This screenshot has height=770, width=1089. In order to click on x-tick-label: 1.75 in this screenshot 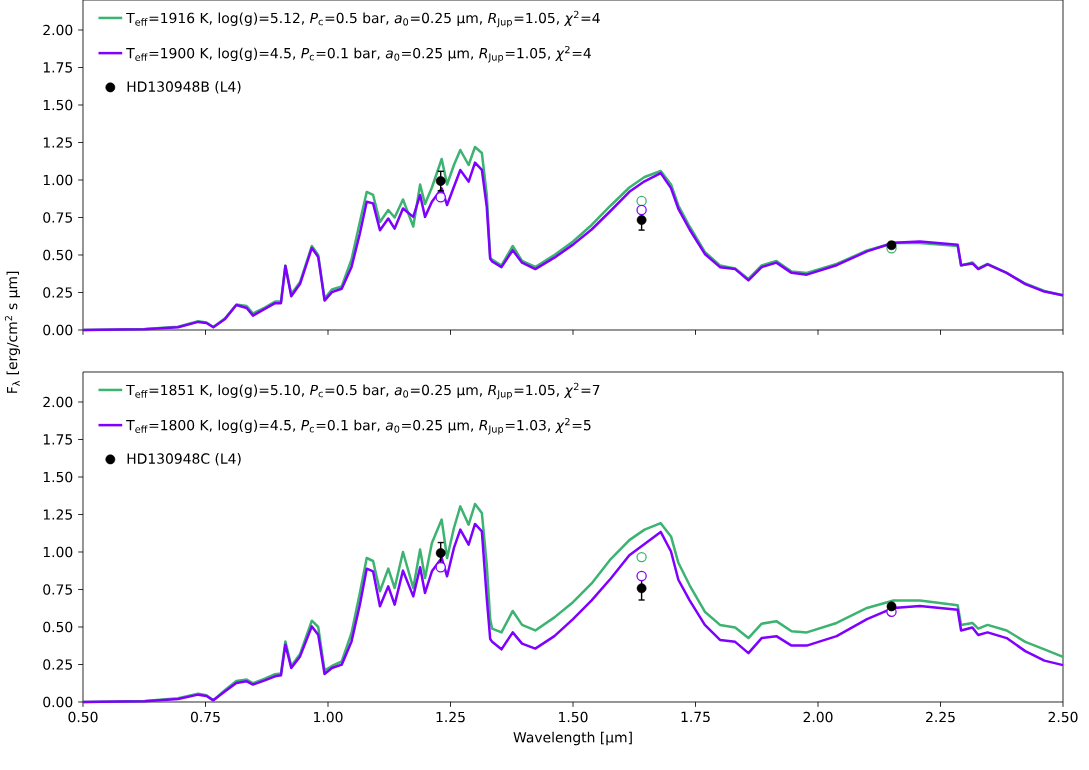, I will do `click(695, 717)`.